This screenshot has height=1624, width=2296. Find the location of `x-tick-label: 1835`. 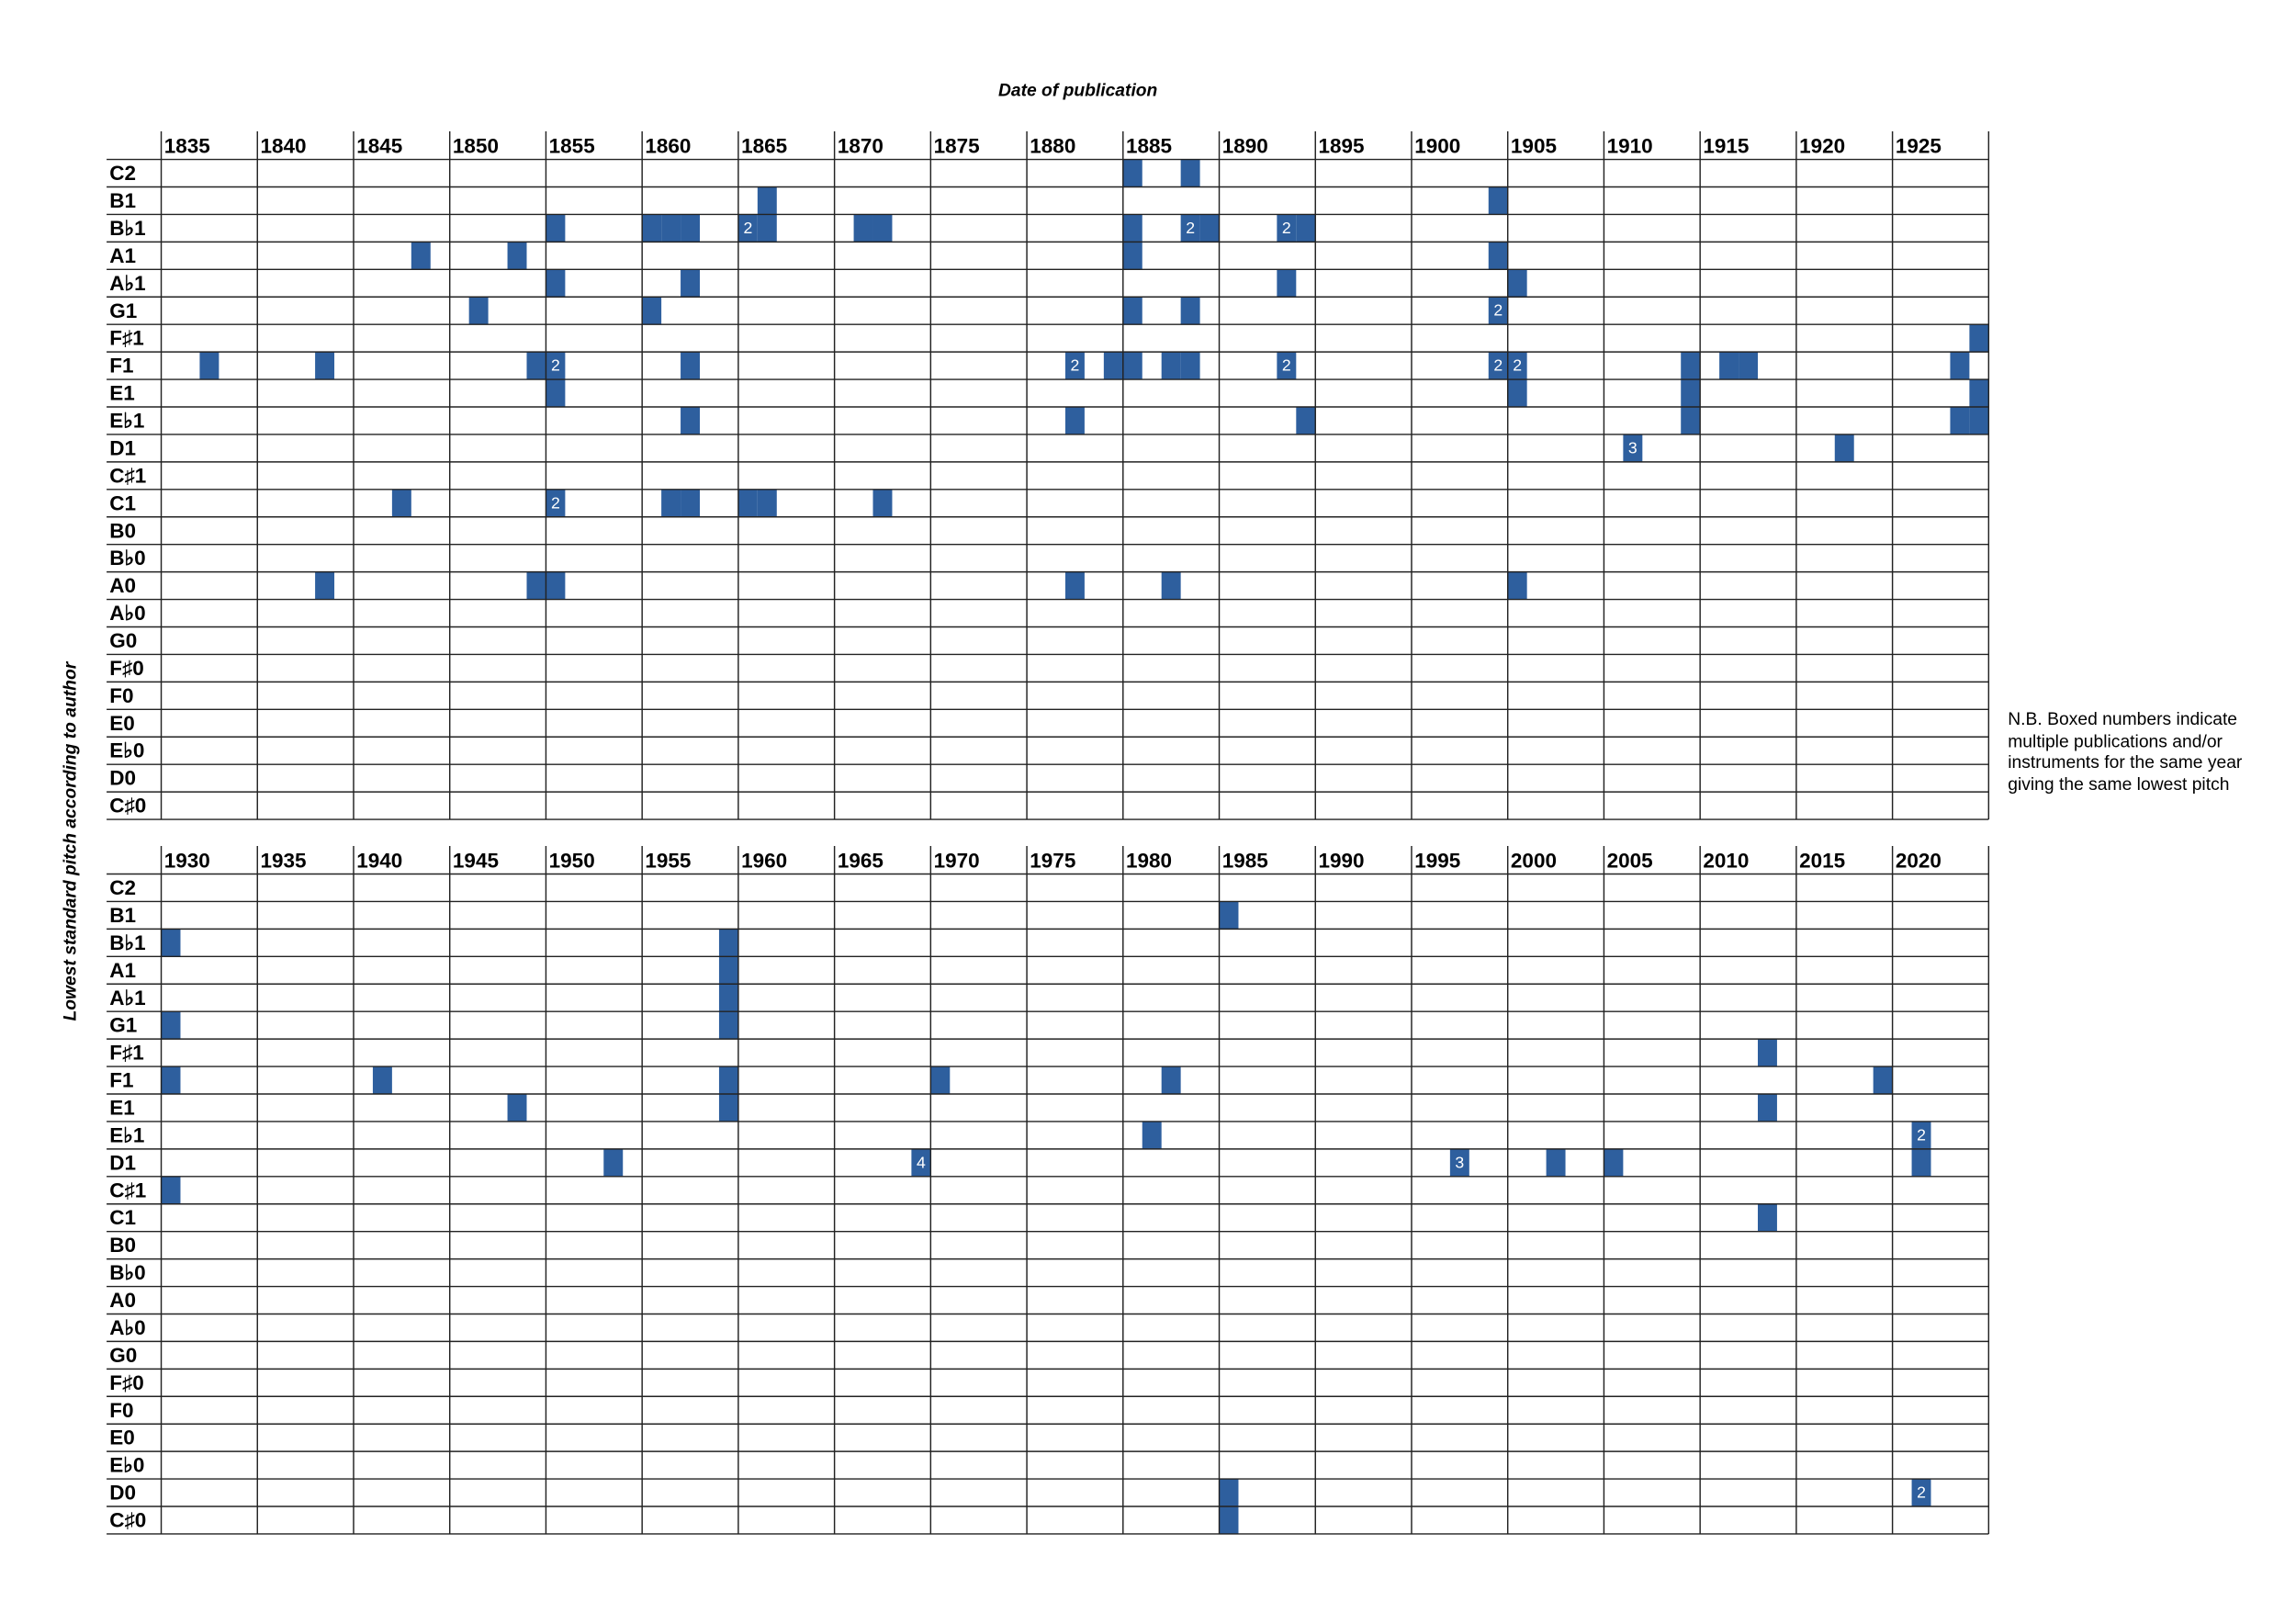

x-tick-label: 1835 is located at coordinates (187, 146).